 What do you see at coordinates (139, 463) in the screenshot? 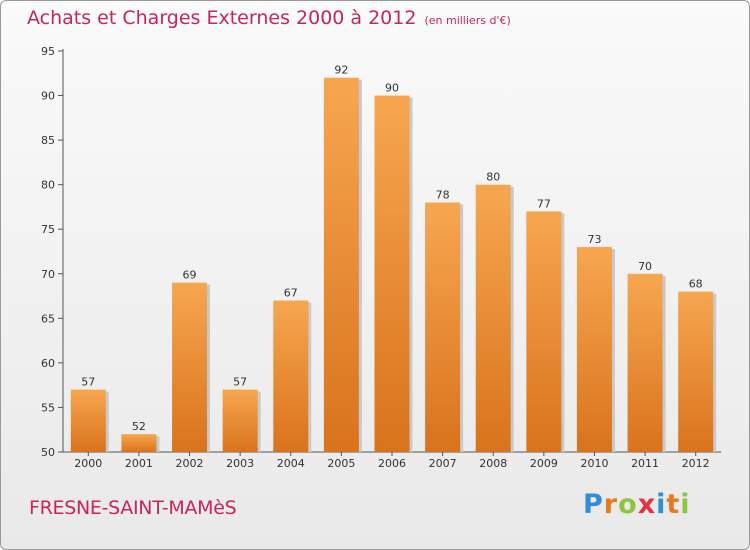
I see `x-tick-label: 2001` at bounding box center [139, 463].